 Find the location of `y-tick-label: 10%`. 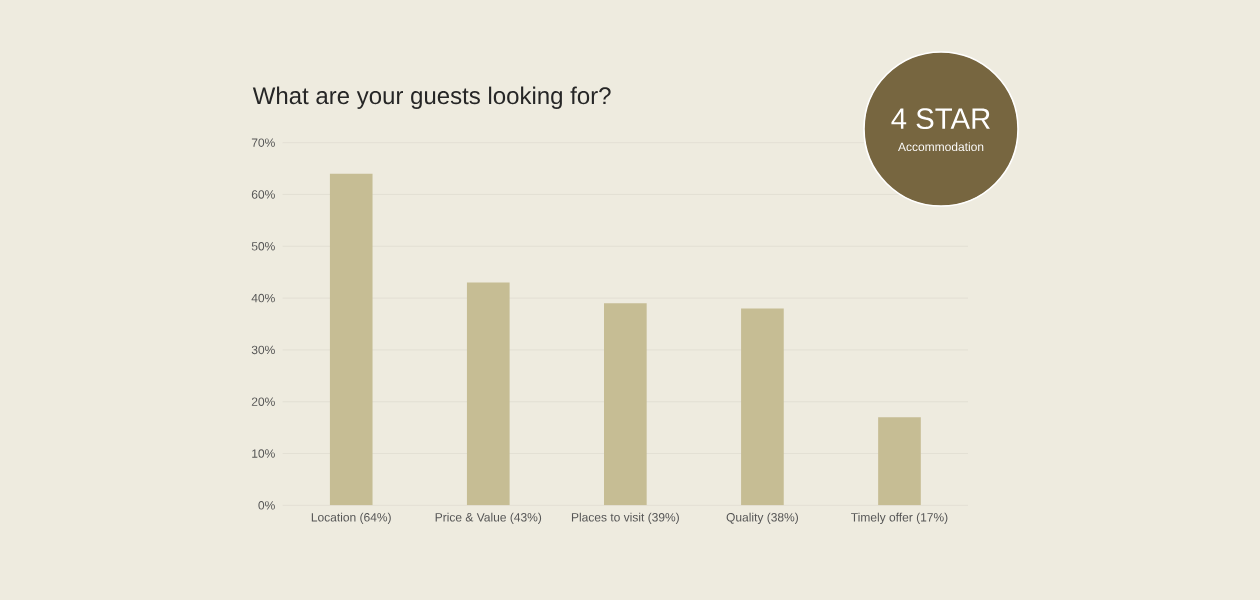

y-tick-label: 10% is located at coordinates (263, 453).